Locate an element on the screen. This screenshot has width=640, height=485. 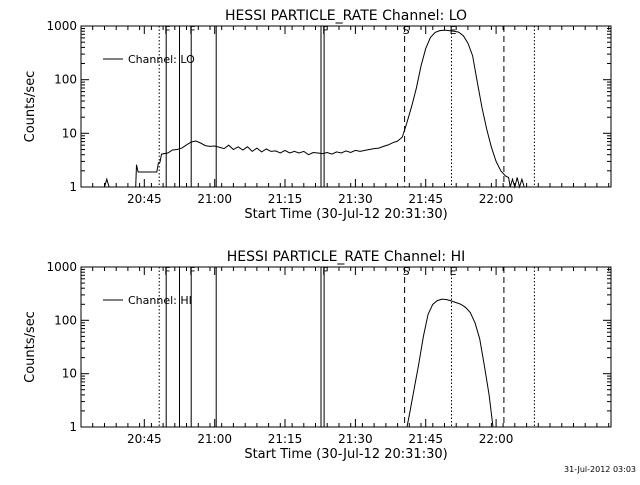
chart-title: HESSI PARTICLE_RATE Channel: LO is located at coordinates (346, 16).